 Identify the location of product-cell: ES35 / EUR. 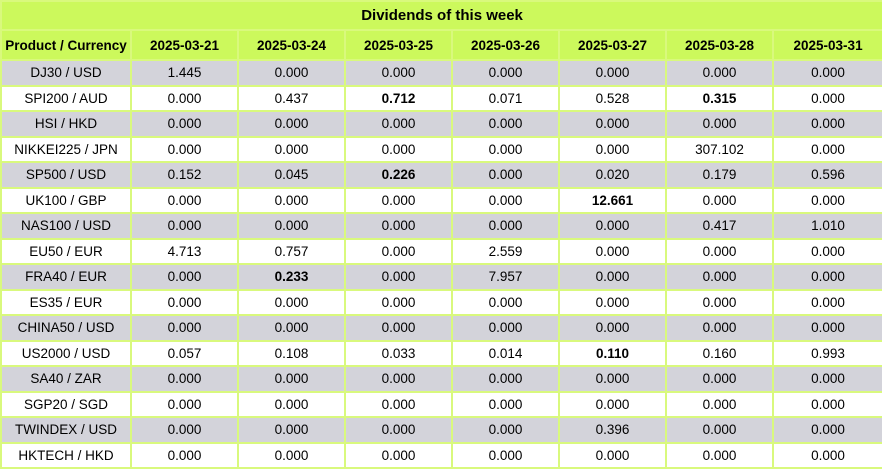
(66, 302).